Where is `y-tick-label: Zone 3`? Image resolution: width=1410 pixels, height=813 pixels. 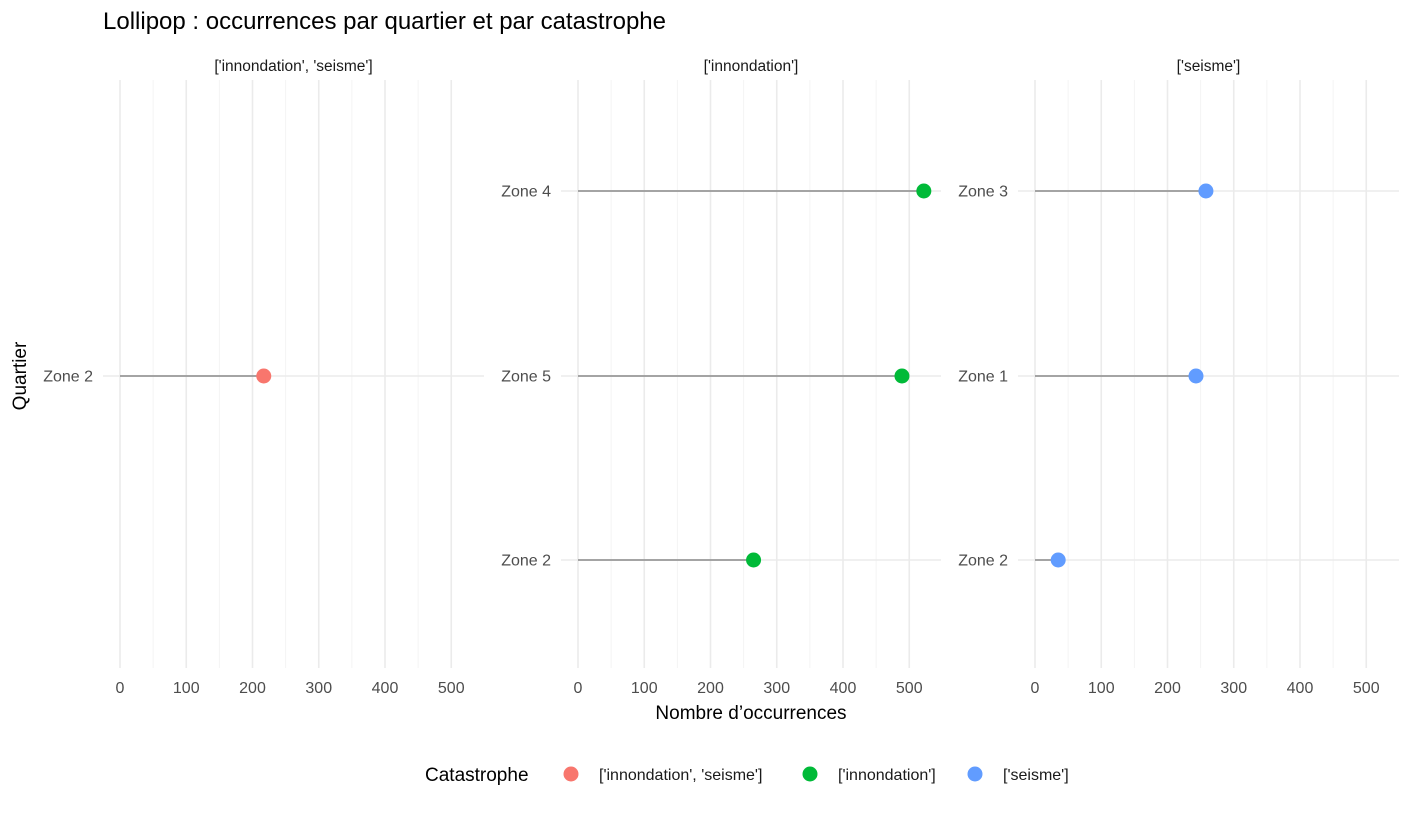 y-tick-label: Zone 3 is located at coordinates (983, 192).